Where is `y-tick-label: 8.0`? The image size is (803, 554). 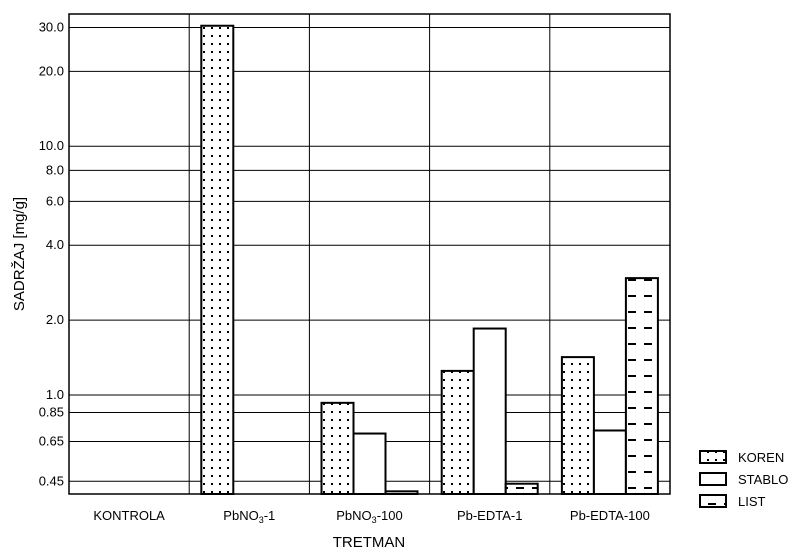 y-tick-label: 8.0 is located at coordinates (55, 169).